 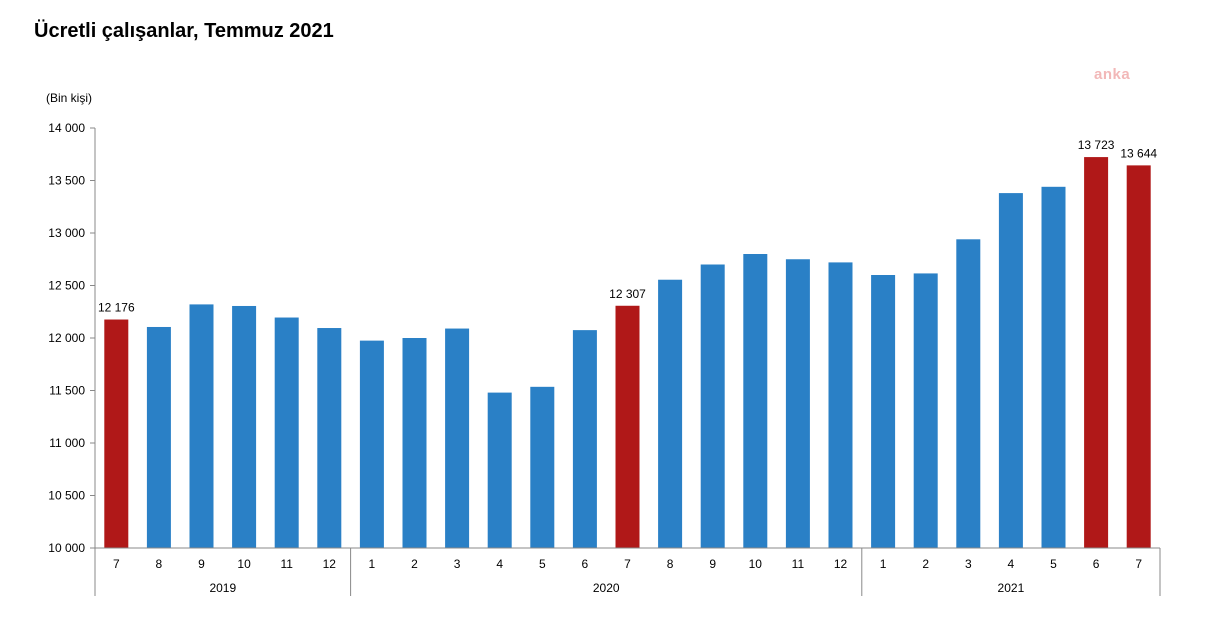 What do you see at coordinates (66, 233) in the screenshot?
I see `y-tick-label: 13 000` at bounding box center [66, 233].